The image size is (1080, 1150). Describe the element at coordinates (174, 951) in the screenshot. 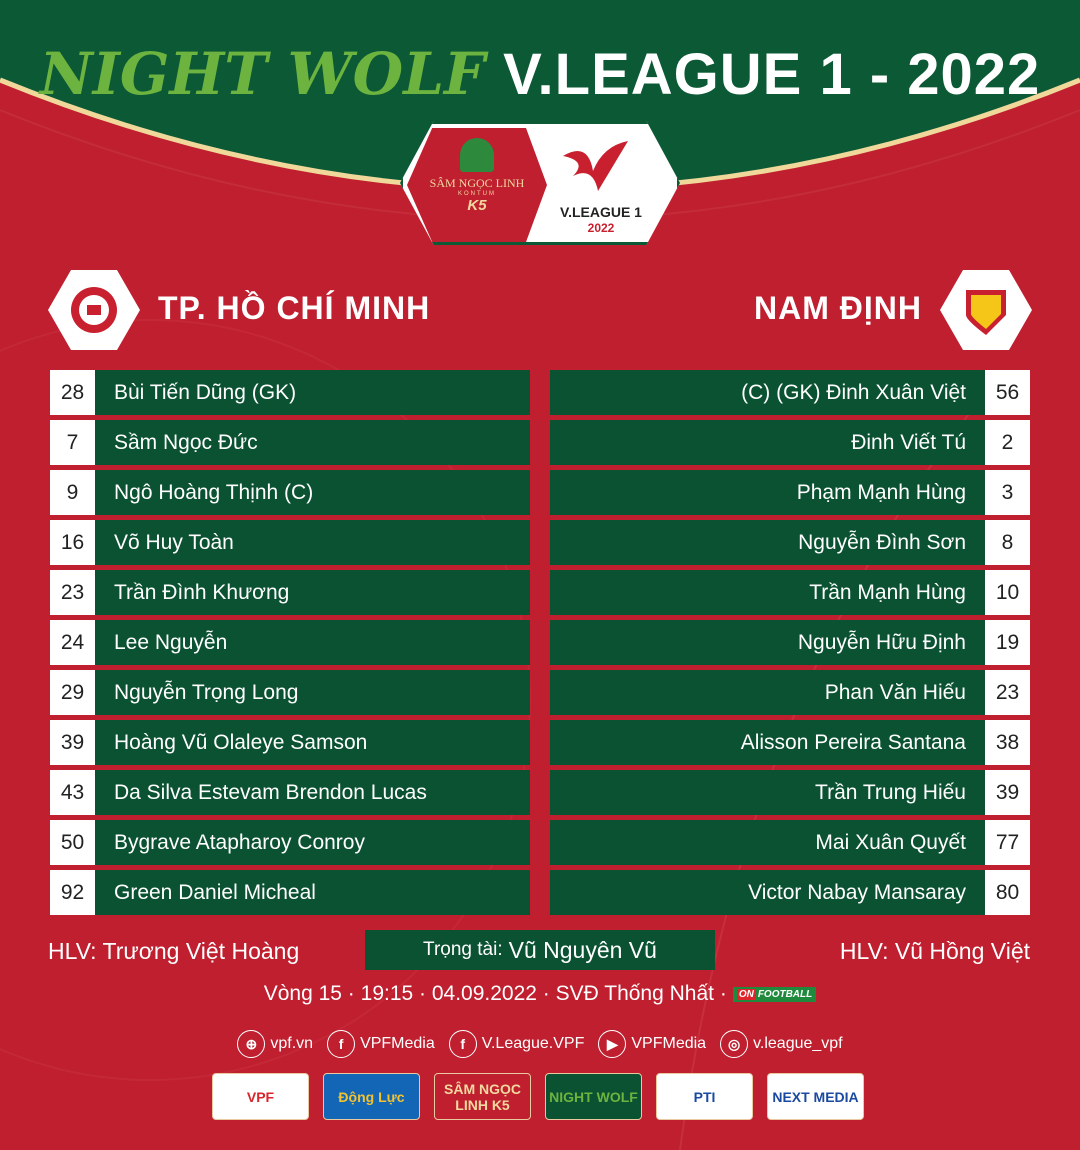

I see `home-coach: HLV: Trương Việt Hoàng` at that location.